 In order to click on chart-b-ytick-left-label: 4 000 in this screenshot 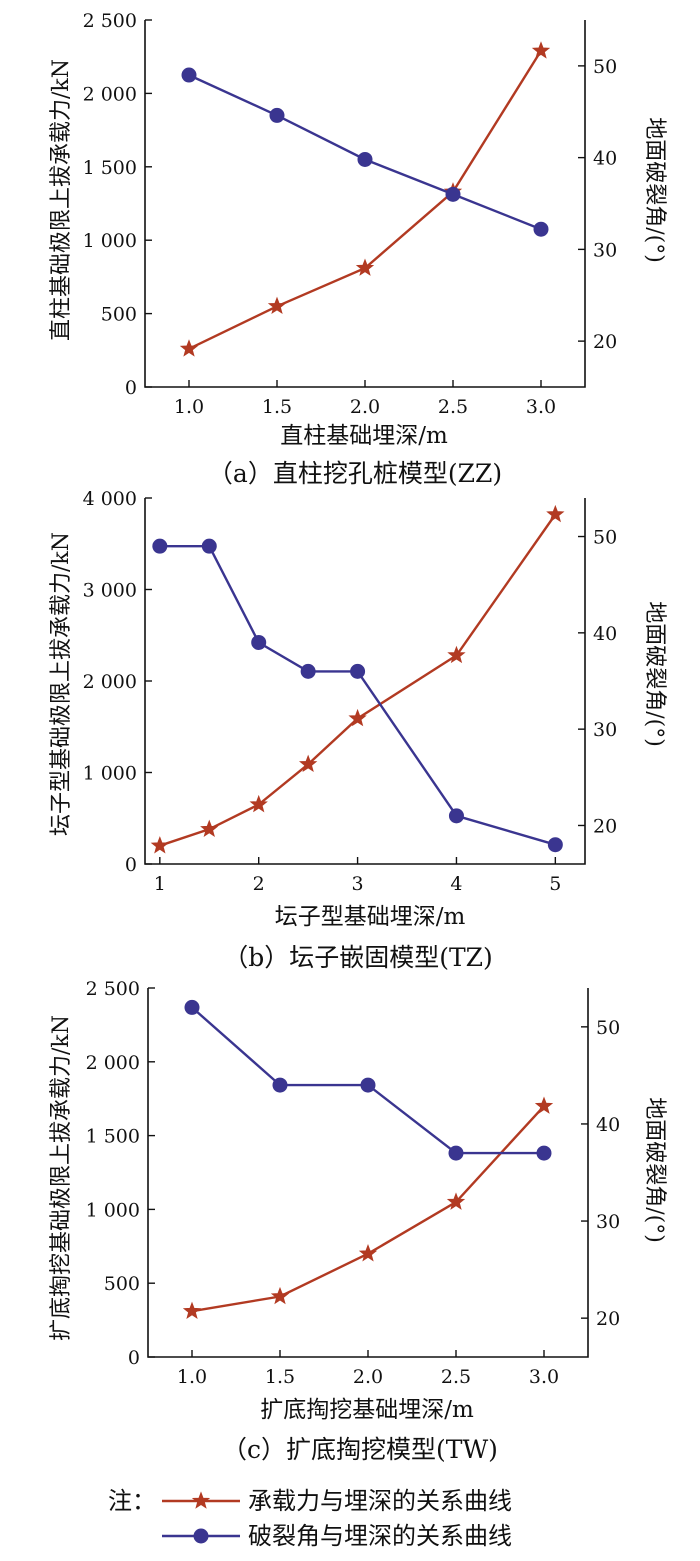, I will do `click(110, 499)`.